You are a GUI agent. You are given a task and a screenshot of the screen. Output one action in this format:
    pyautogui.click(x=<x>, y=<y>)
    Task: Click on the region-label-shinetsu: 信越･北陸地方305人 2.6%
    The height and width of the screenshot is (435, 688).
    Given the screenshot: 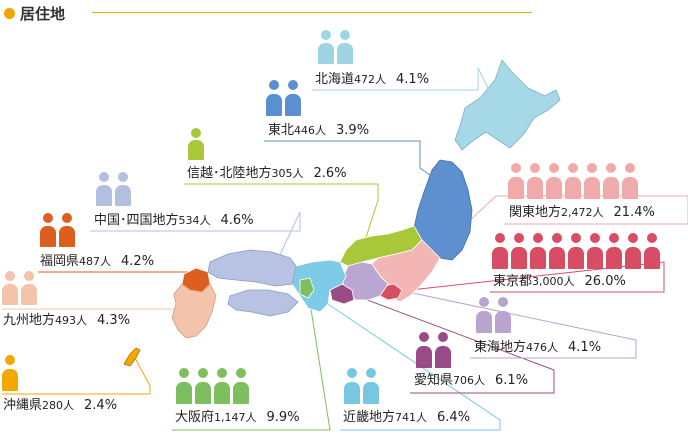 What is the action you would take?
    pyautogui.click(x=267, y=174)
    